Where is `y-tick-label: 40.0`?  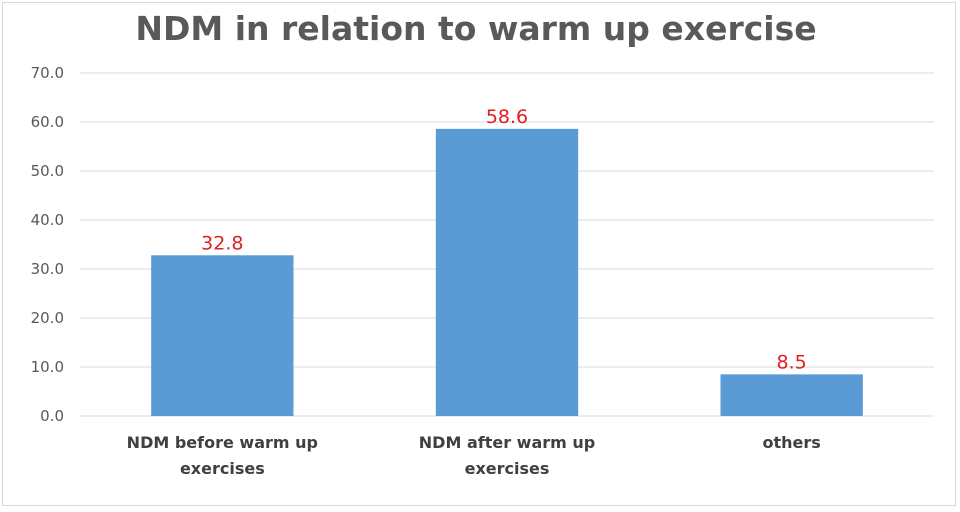 y-tick-label: 40.0 is located at coordinates (47, 220).